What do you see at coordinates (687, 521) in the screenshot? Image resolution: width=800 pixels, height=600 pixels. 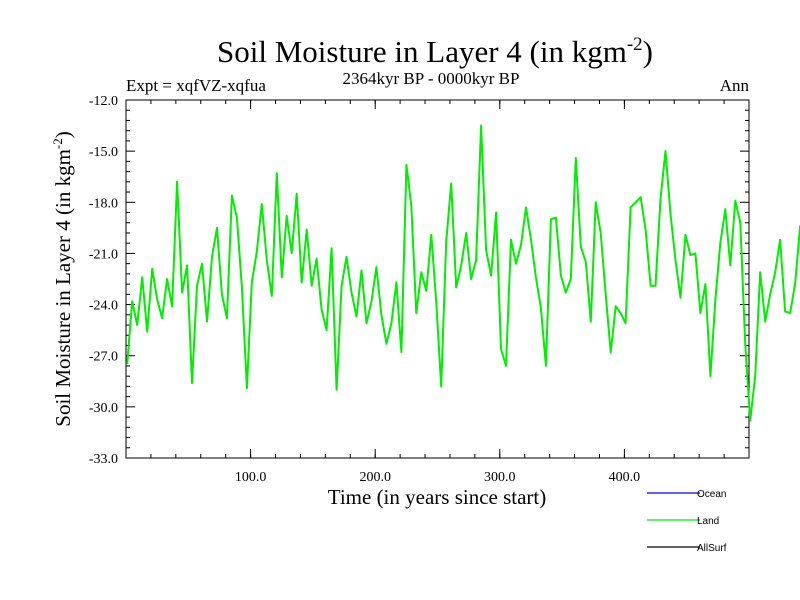 I see `legend: Ocean Land AllSurf` at bounding box center [687, 521].